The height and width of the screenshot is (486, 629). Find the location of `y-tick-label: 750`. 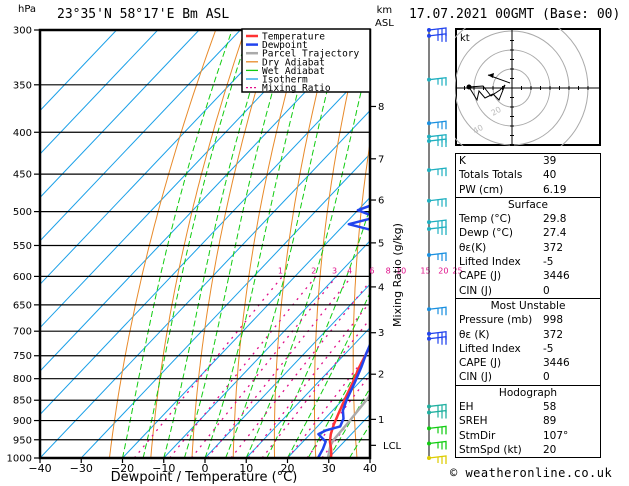

y-tick-label: 750 is located at coordinates (22, 356).